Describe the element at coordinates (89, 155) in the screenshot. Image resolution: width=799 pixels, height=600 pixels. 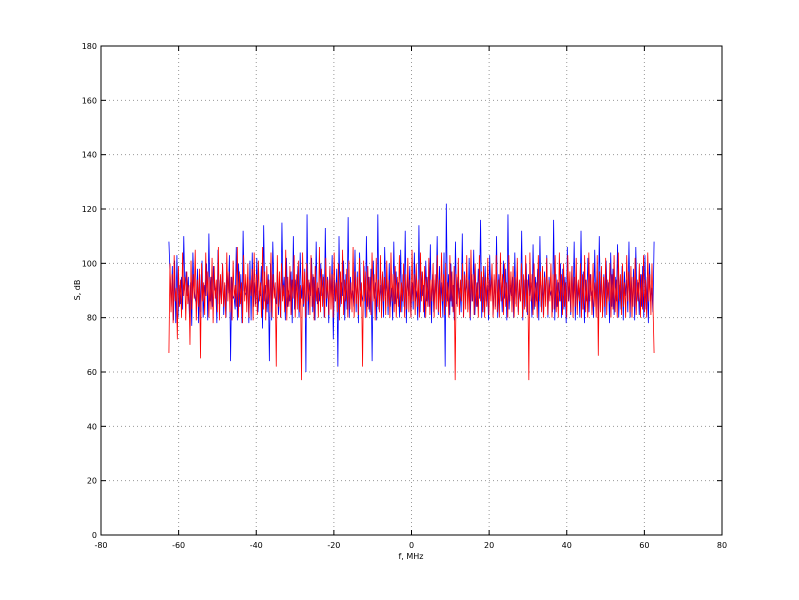
I see `y-tick-label: 140` at that location.